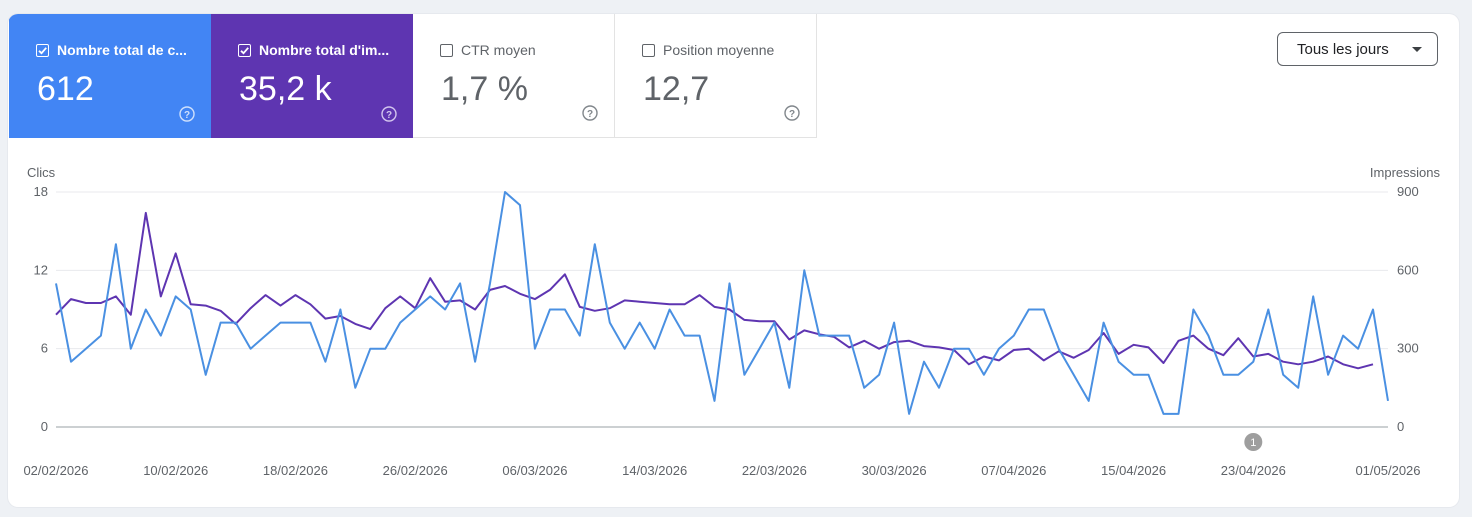 This screenshot has width=1472, height=517. What do you see at coordinates (1343, 49) in the screenshot?
I see `dropdown-label: Tous les jours` at bounding box center [1343, 49].